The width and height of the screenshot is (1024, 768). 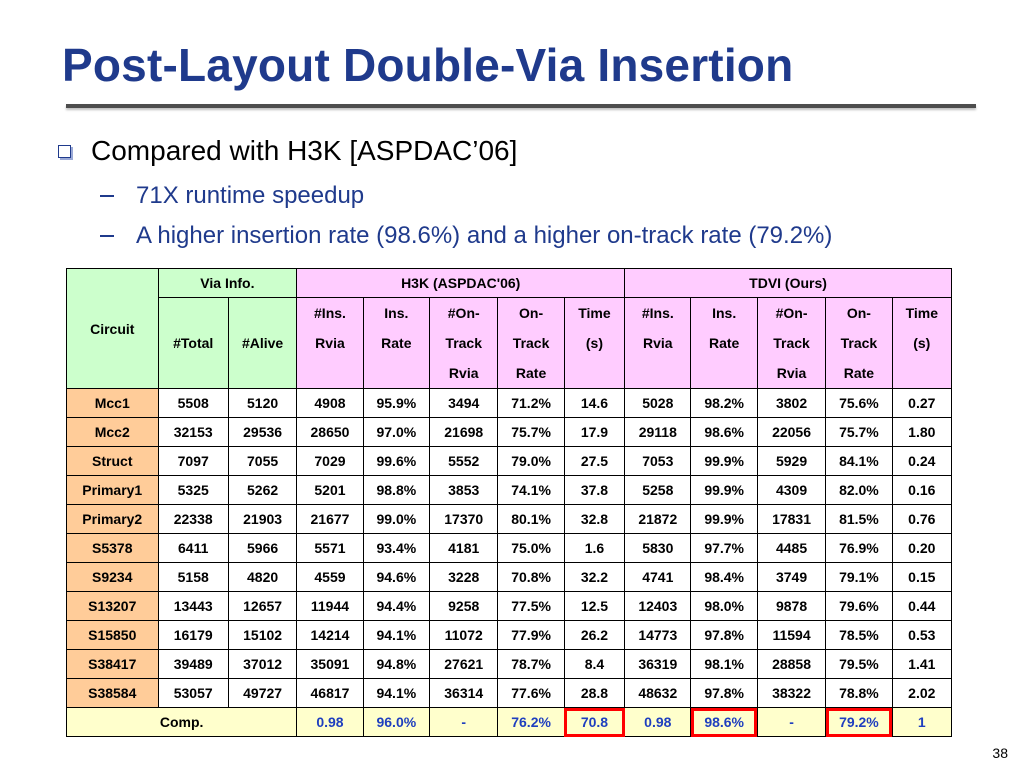 I want to click on sub-bullet-text: 71X runtime speedup, so click(x=250, y=195).